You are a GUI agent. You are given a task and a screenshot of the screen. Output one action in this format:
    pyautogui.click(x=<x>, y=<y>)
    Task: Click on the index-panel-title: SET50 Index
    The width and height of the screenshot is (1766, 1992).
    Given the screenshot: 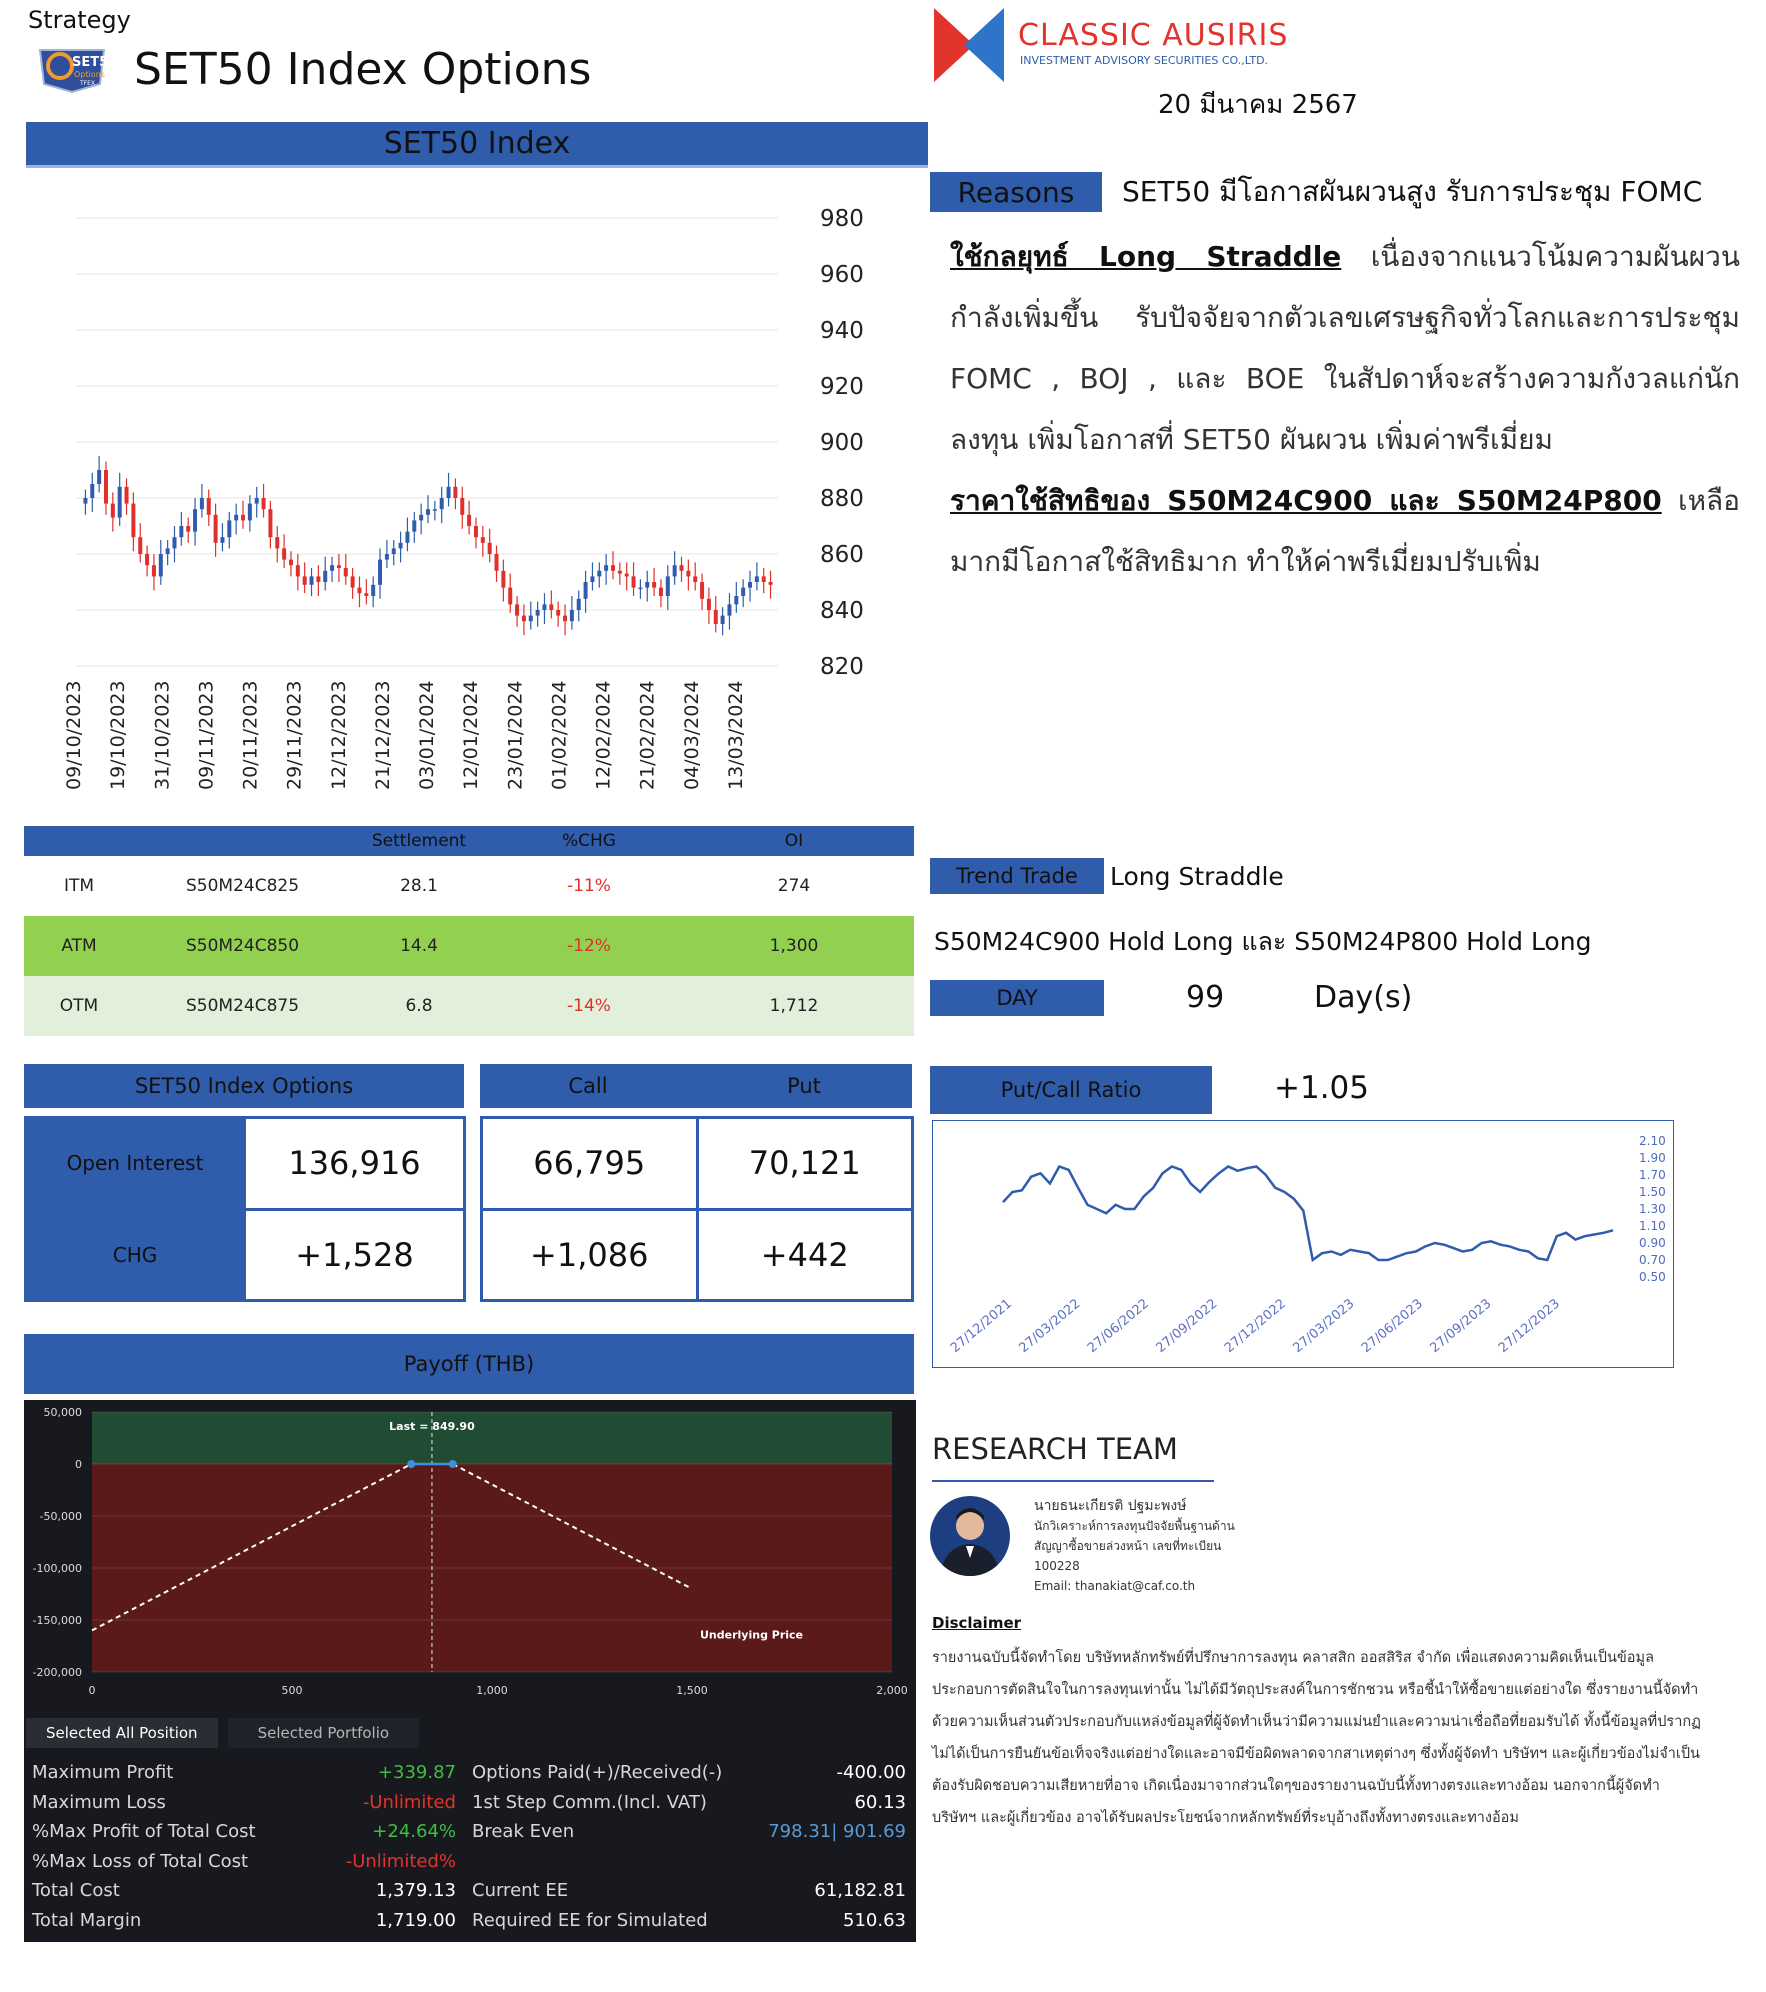 What is the action you would take?
    pyautogui.click(x=477, y=143)
    